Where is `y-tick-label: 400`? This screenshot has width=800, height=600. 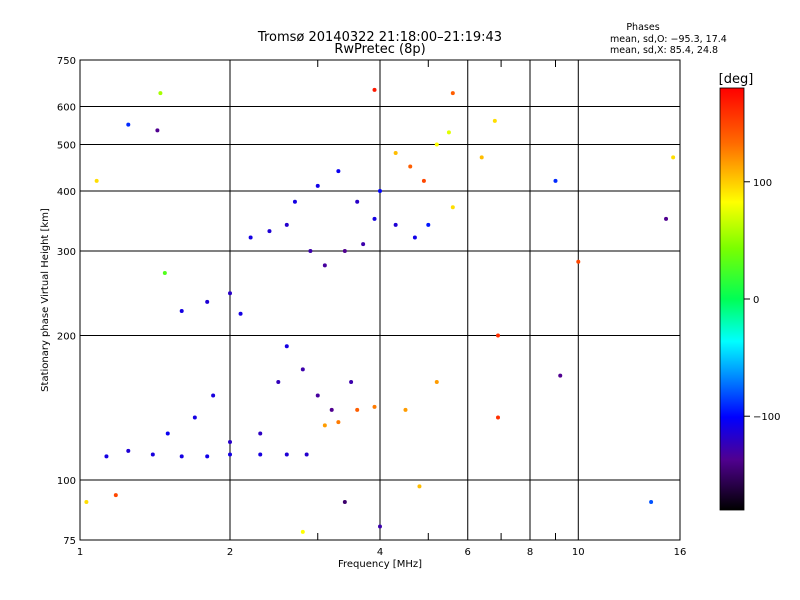
y-tick-label: 400 is located at coordinates (66, 192).